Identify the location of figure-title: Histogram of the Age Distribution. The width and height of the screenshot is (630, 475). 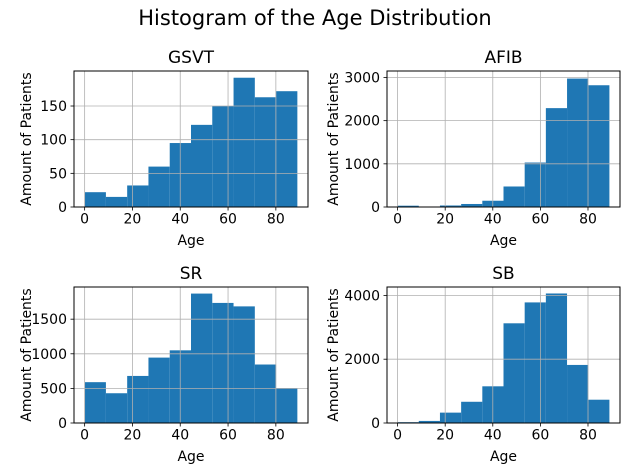
(315, 18).